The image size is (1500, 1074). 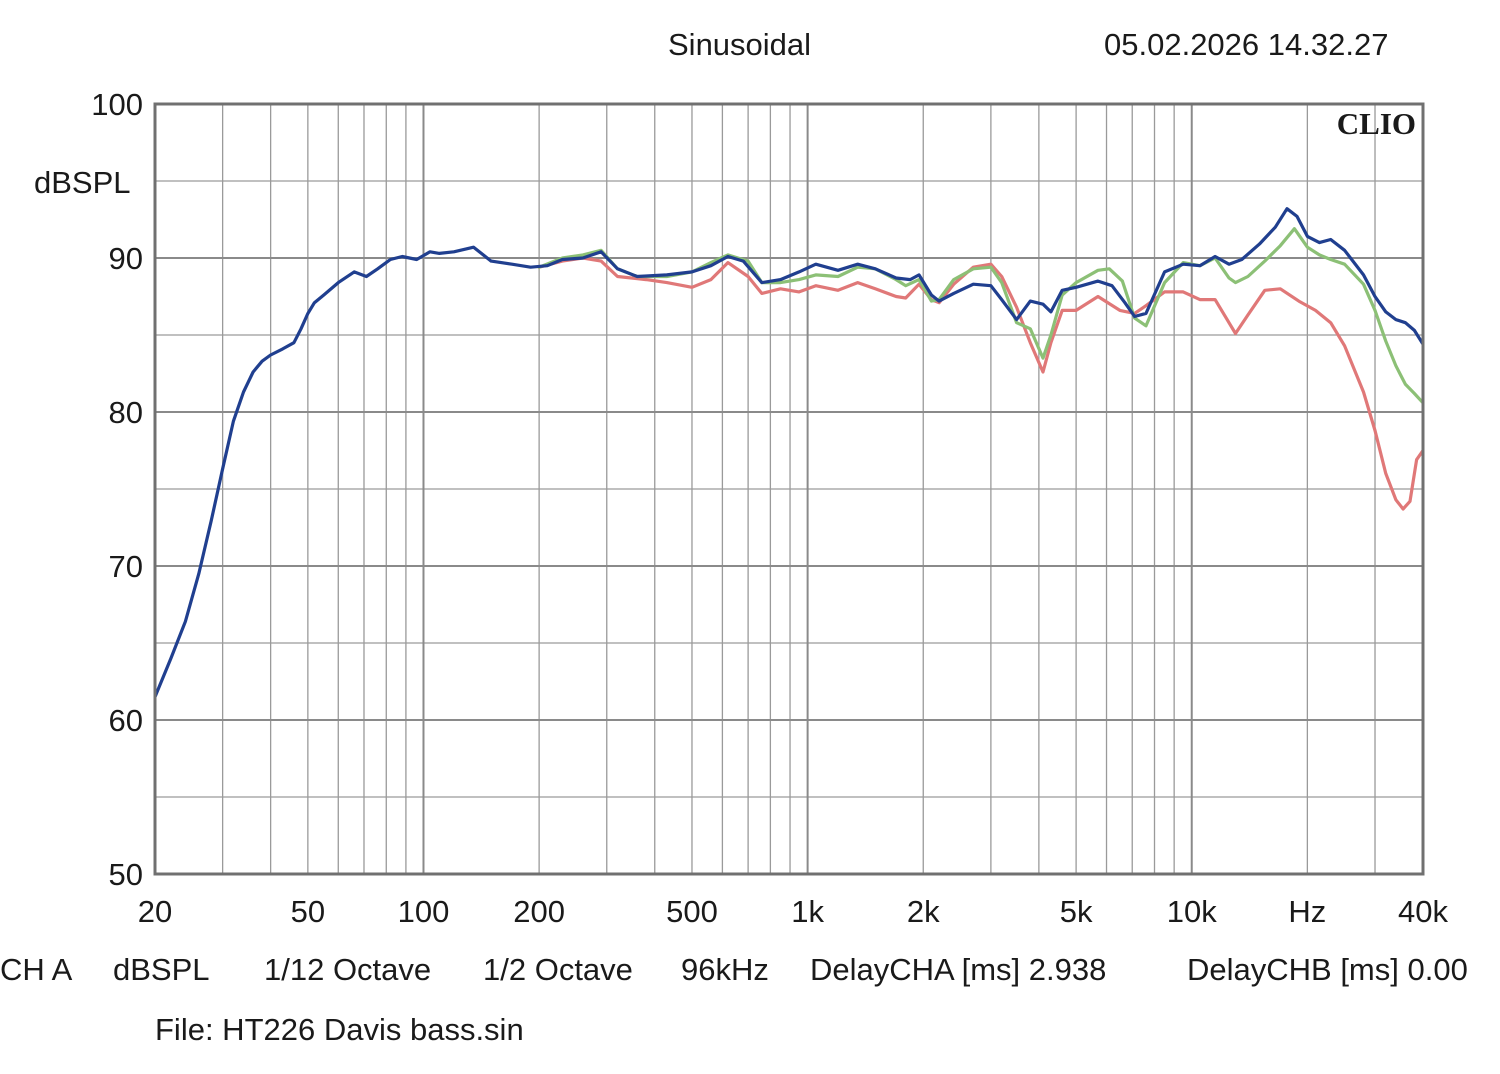 What do you see at coordinates (424, 911) in the screenshot?
I see `x-tick-label: 100` at bounding box center [424, 911].